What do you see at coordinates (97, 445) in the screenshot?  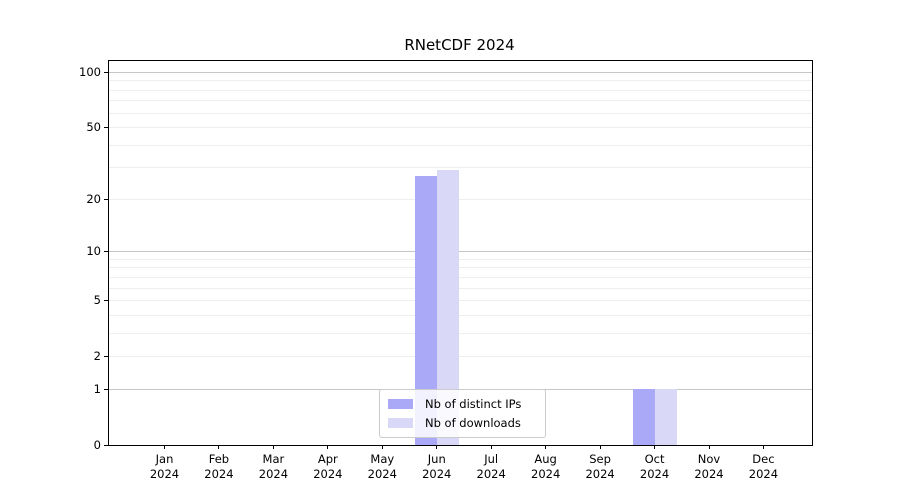 I see `y-axis-tick-label: 0` at bounding box center [97, 445].